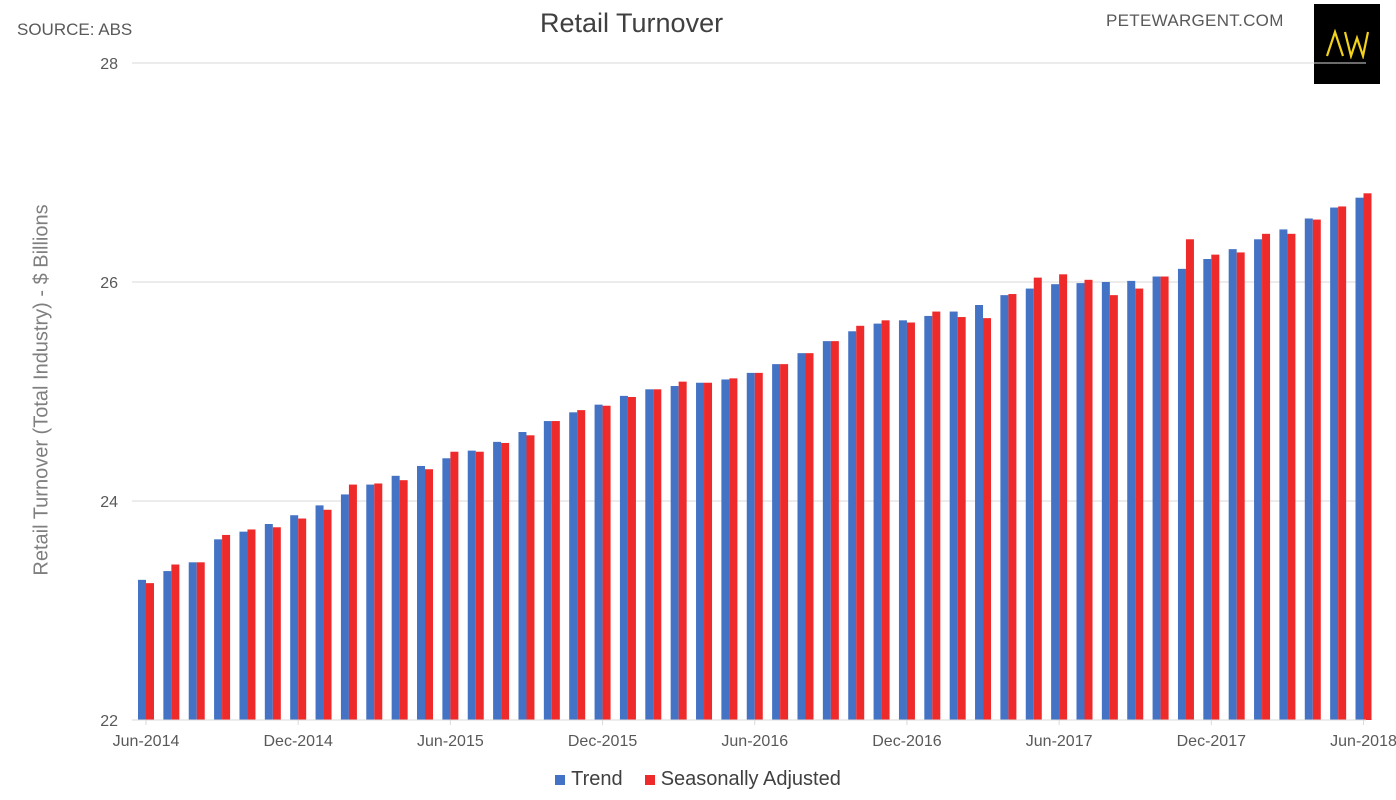 Image resolution: width=1396 pixels, height=800 pixels. Describe the element at coordinates (1211, 741) in the screenshot. I see `x-tick-label: Dec-2017` at that location.